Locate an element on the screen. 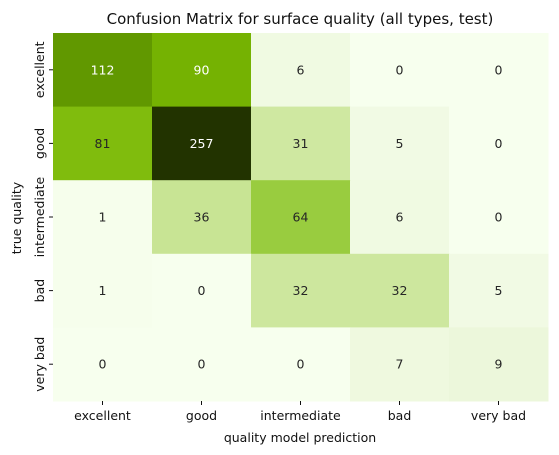 The image size is (559, 455). x-axis-label: quality model prediction is located at coordinates (300, 437).